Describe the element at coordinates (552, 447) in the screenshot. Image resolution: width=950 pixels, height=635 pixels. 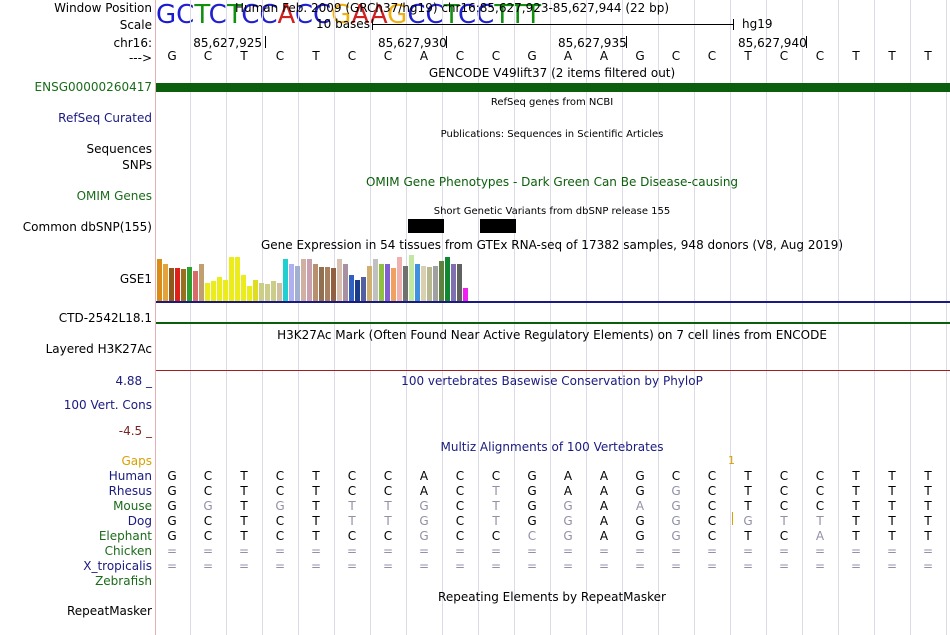
I see `multiz-title: Multiz Alignments of 100 Vertebrates` at that location.